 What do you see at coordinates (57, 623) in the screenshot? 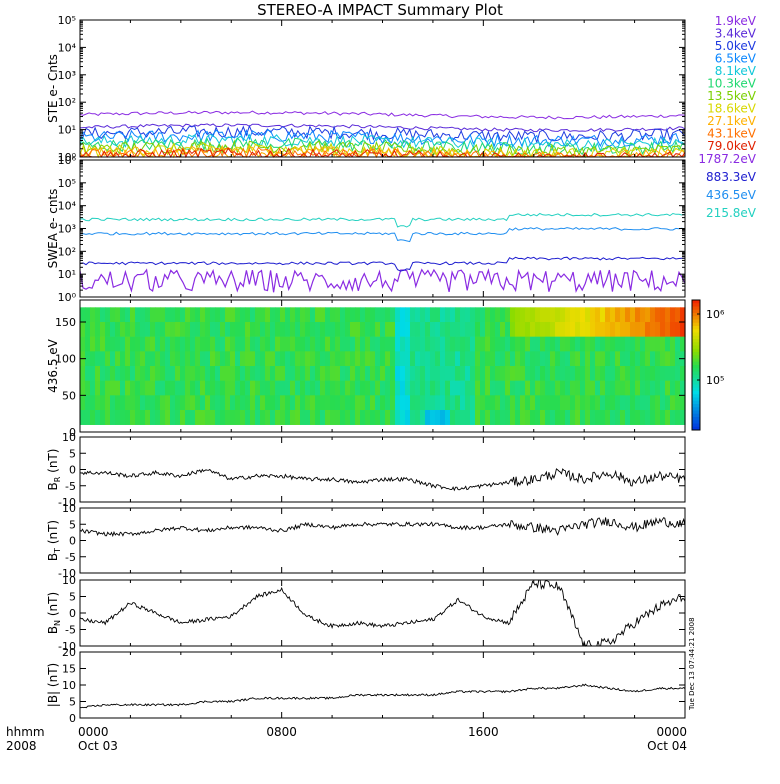
I see `bn-ylabel-sub: N` at bounding box center [57, 623].